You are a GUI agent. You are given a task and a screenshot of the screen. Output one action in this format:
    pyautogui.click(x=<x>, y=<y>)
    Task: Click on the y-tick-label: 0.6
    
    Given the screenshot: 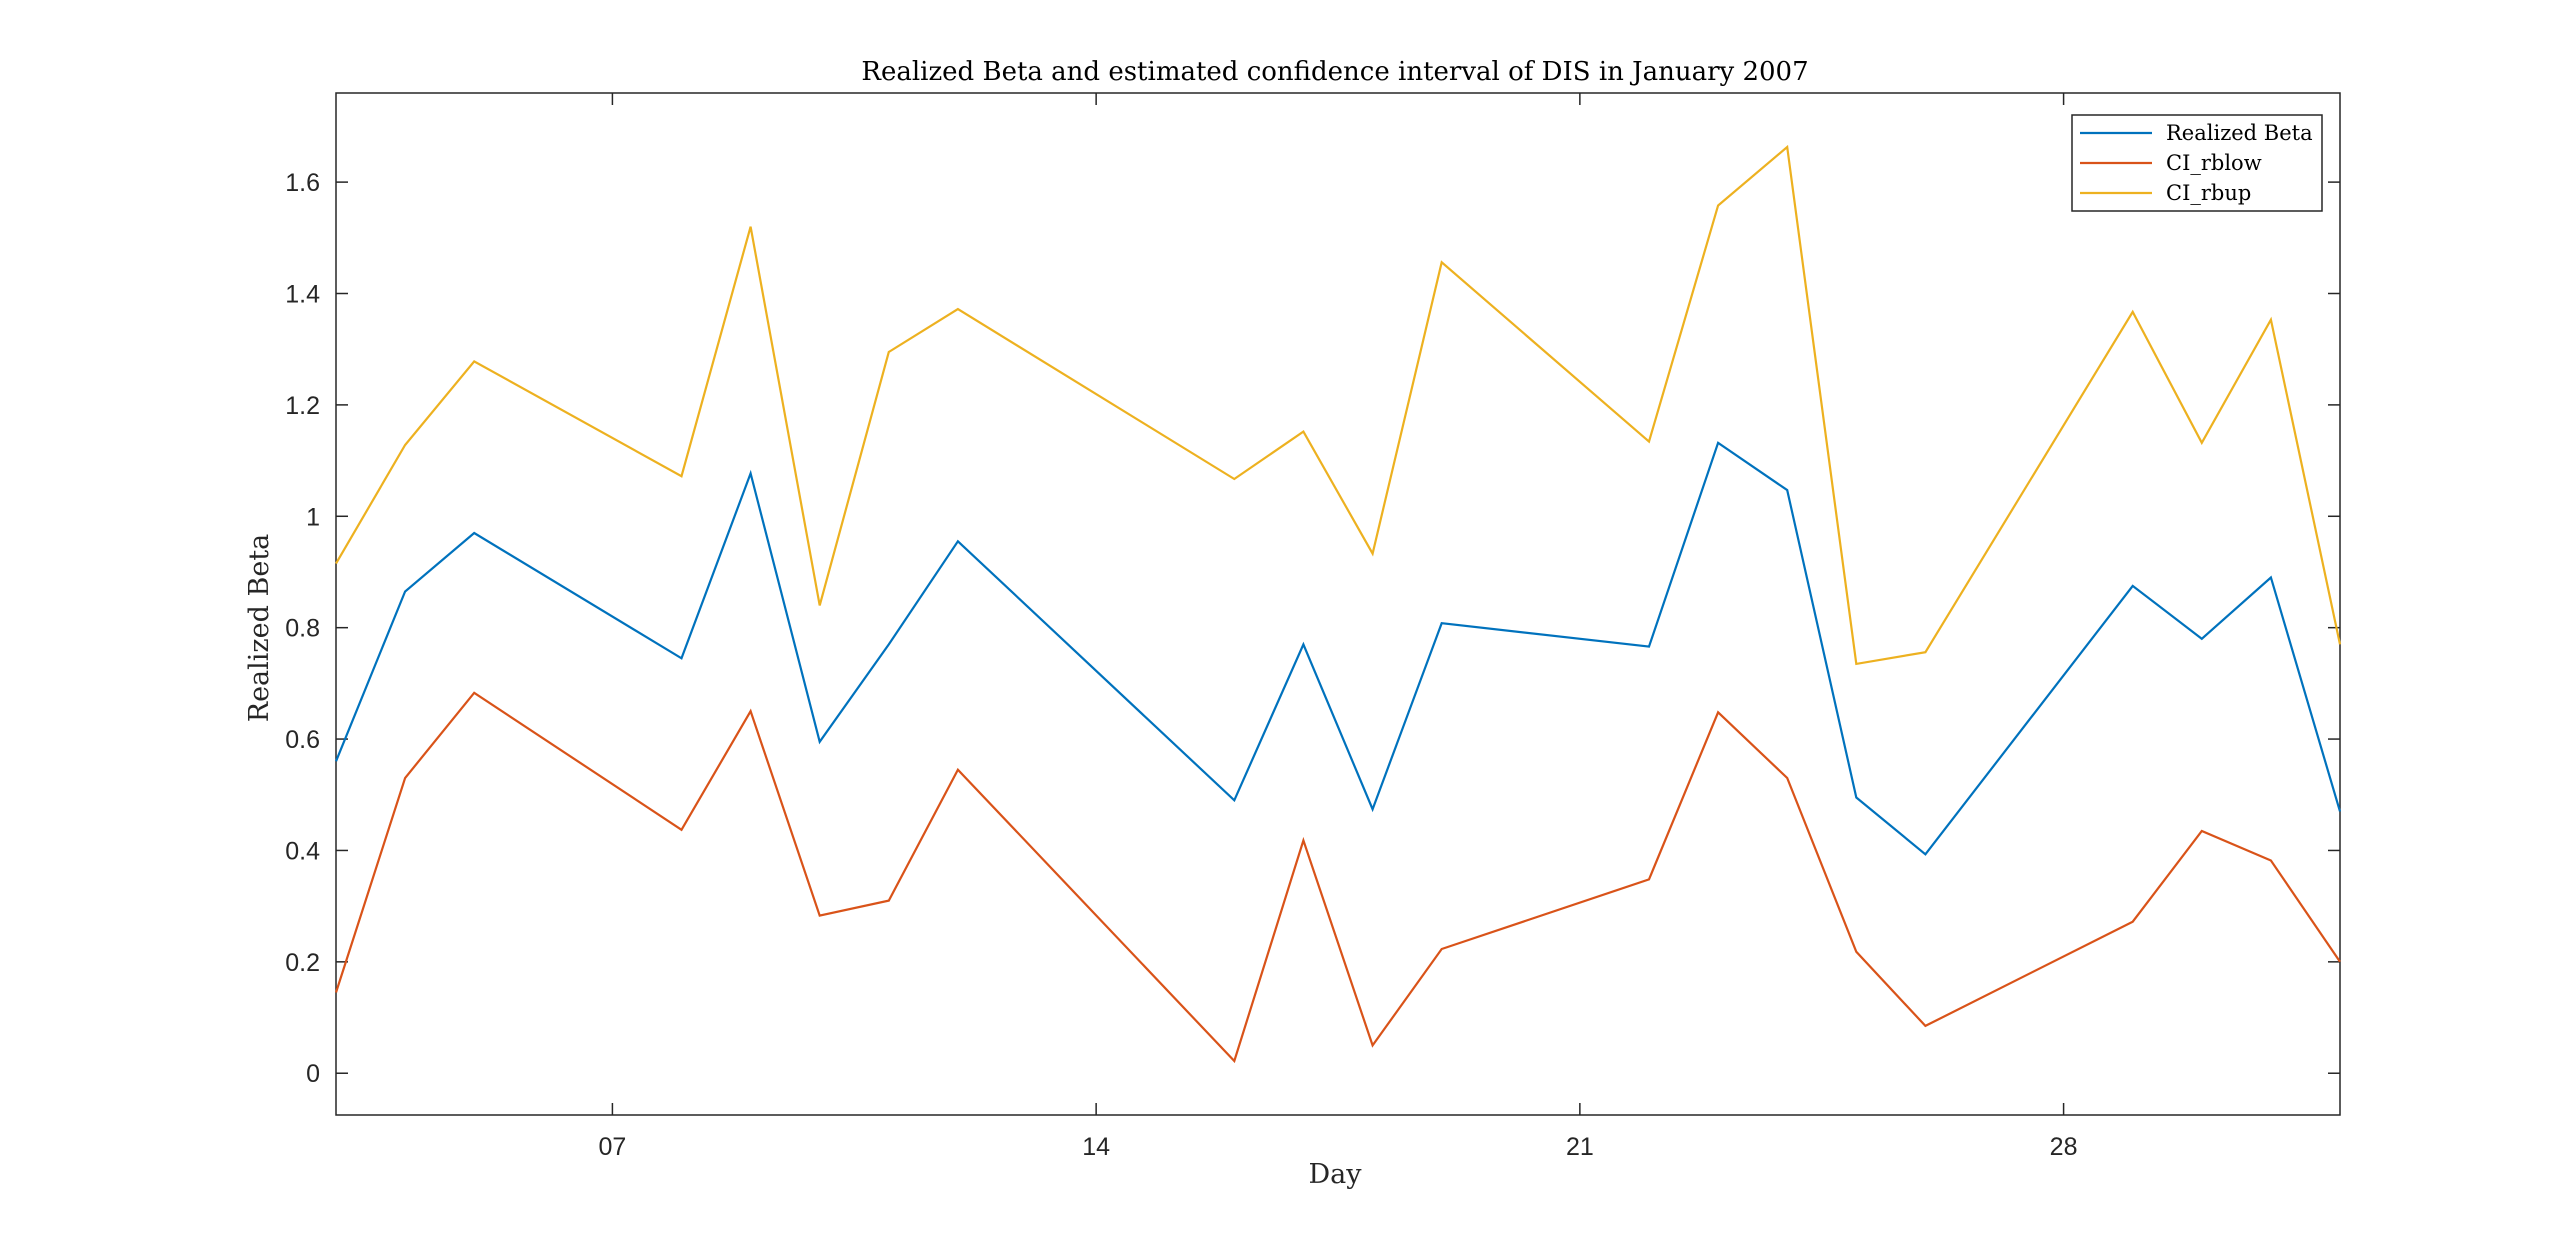 What is the action you would take?
    pyautogui.click(x=302, y=740)
    